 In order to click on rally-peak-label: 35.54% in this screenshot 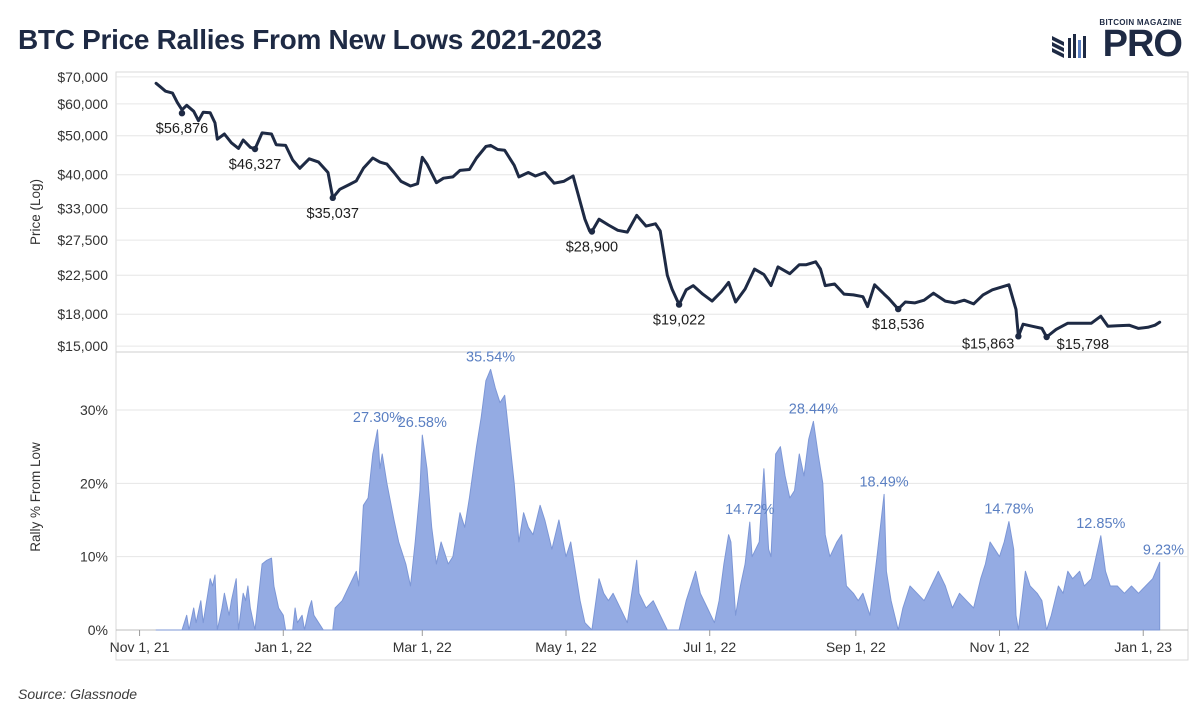, I will do `click(490, 357)`.